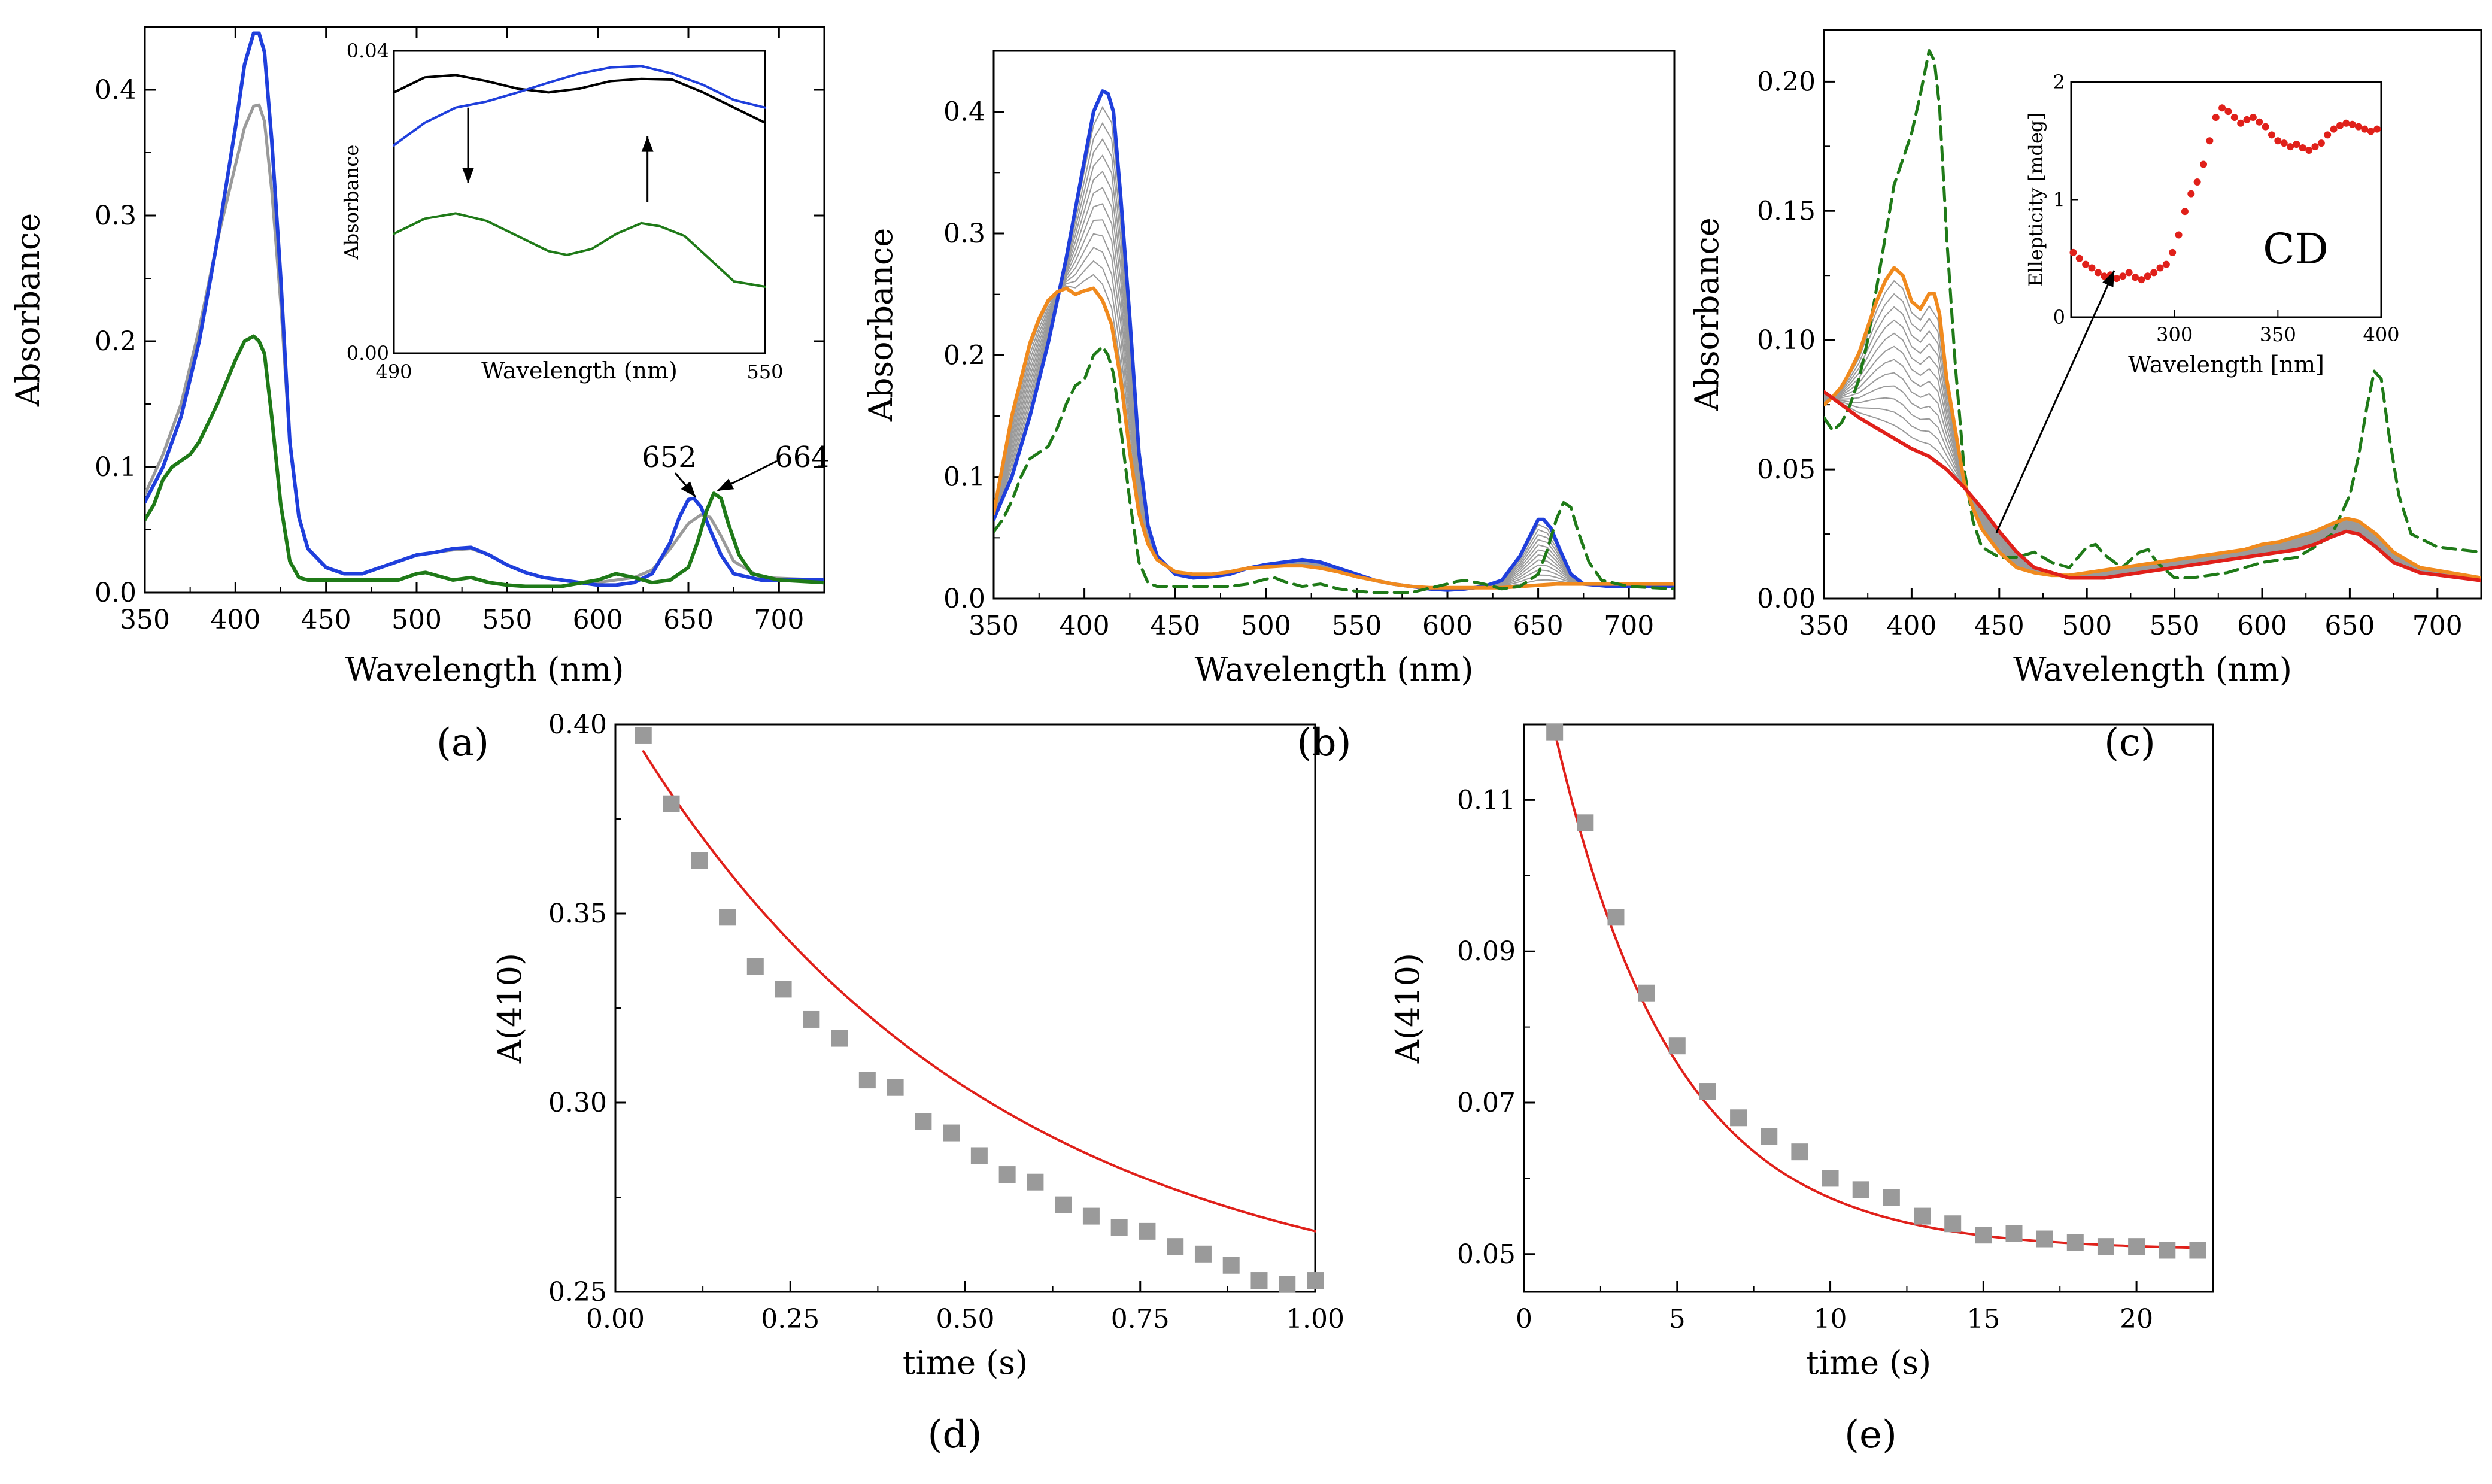  What do you see at coordinates (1486, 1103) in the screenshot?
I see `y-tick-label: 0.07` at bounding box center [1486, 1103].